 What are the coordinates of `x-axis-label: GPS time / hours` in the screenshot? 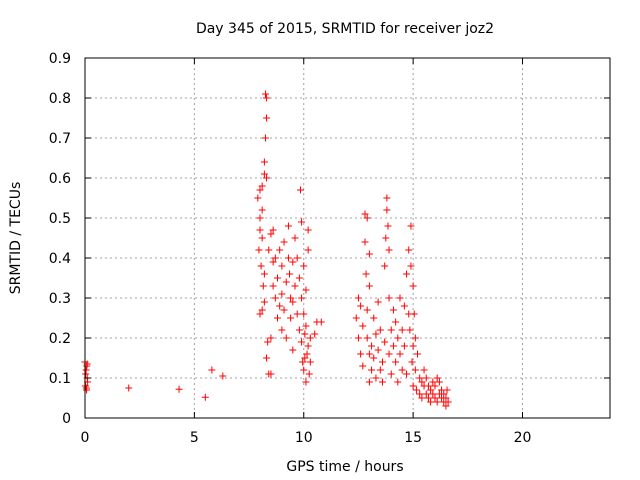 It's located at (344, 467).